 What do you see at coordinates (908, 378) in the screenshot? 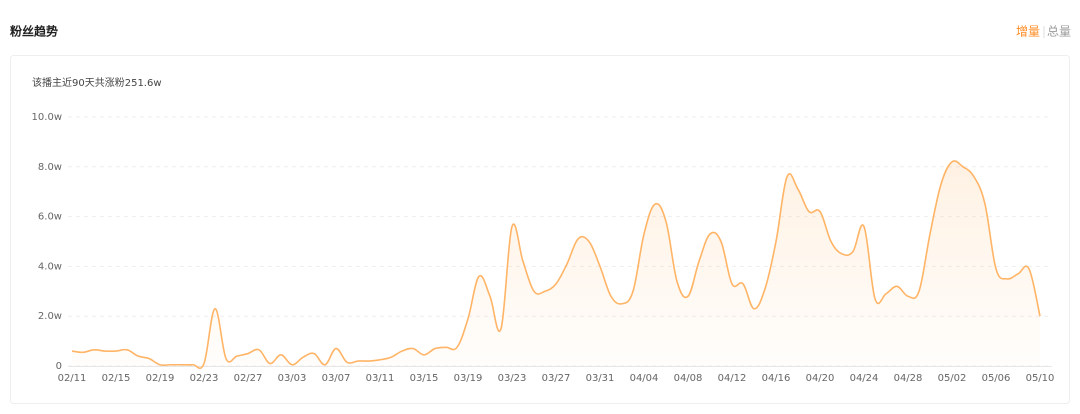
I see `x-tick-label: 04/28` at bounding box center [908, 378].